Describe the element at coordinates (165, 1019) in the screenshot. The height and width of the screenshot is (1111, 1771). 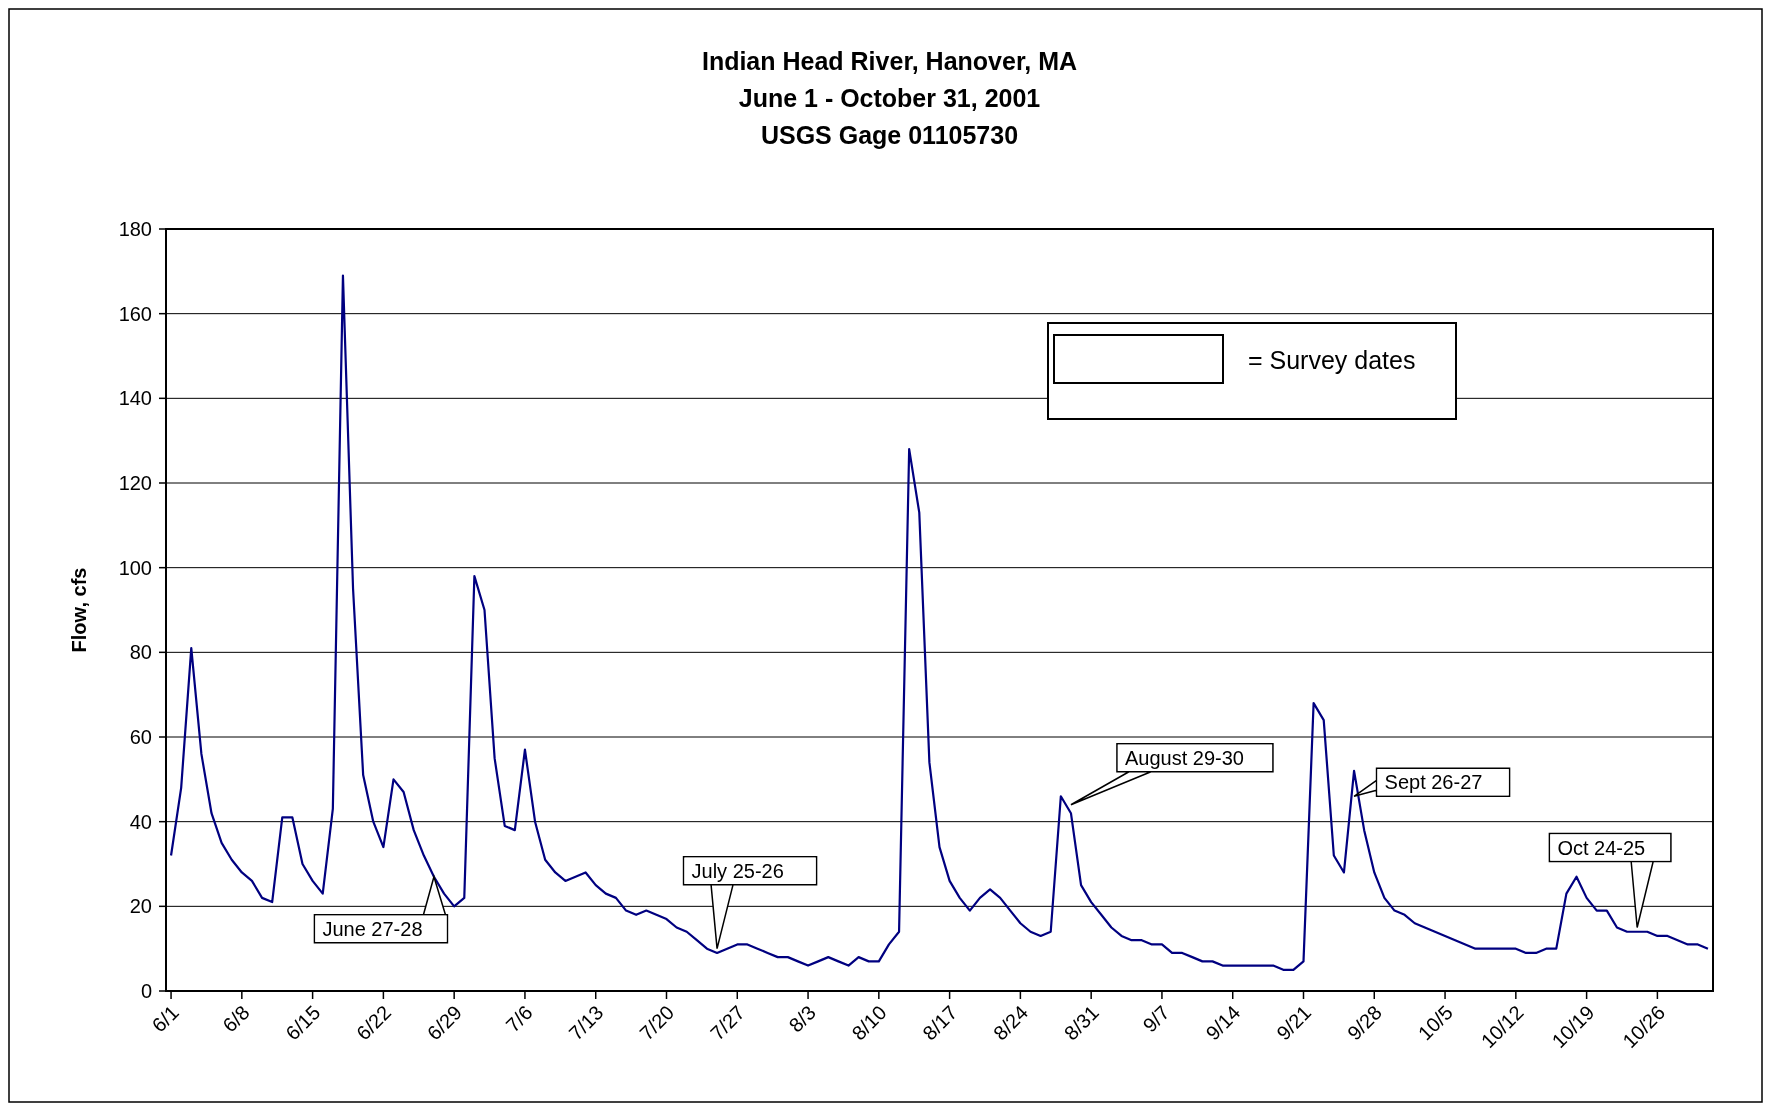
I see `x-tick-label: 6/1` at that location.